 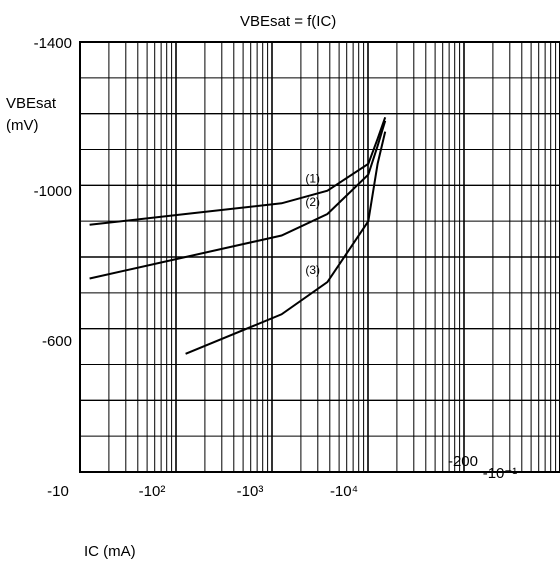 What do you see at coordinates (110, 551) in the screenshot?
I see `x-axis-label: IC (mA)` at bounding box center [110, 551].